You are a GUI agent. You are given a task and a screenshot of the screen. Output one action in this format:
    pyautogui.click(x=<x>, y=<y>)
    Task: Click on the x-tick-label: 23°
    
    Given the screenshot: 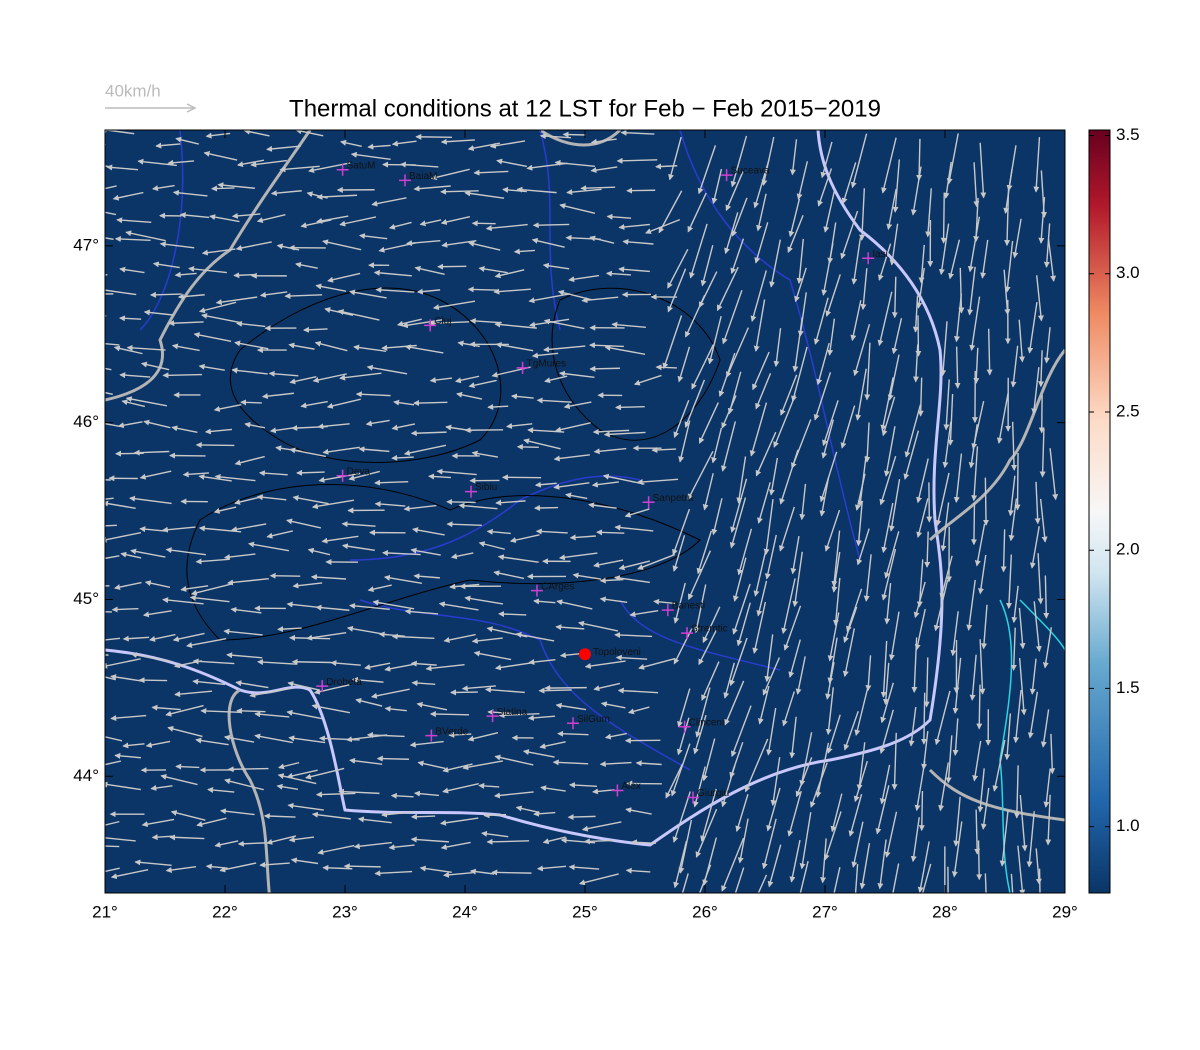 What is the action you would take?
    pyautogui.click(x=345, y=911)
    